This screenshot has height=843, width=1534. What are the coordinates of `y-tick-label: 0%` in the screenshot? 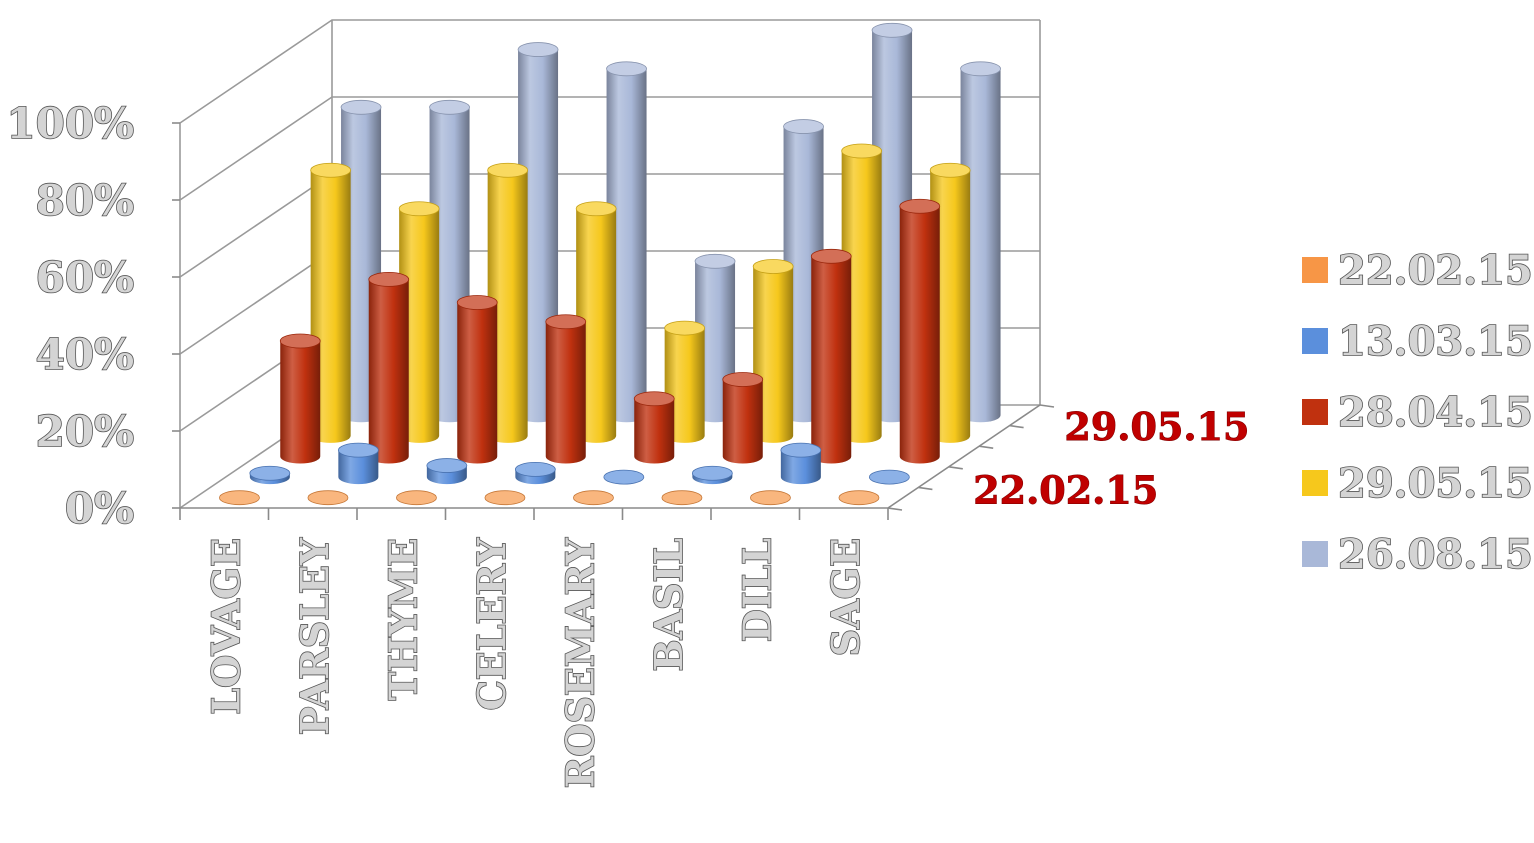 It's located at (99, 508).